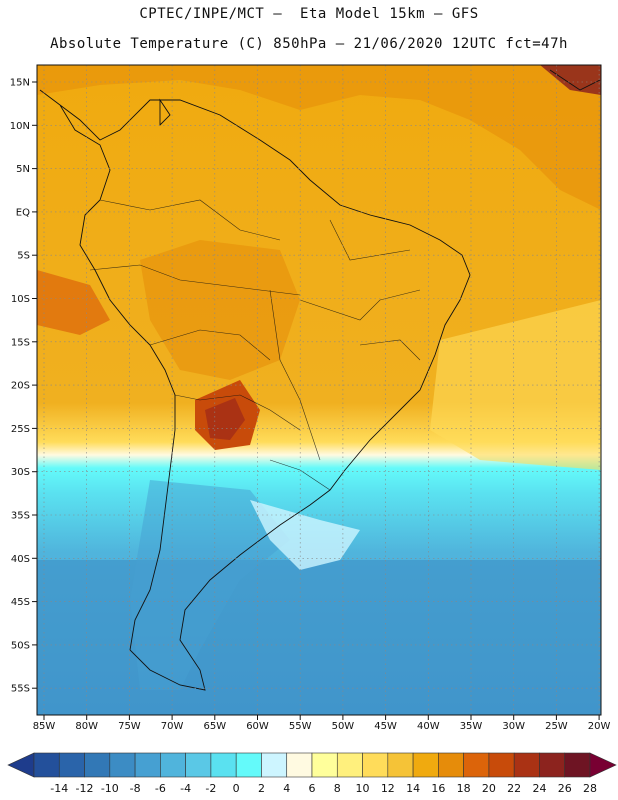 This screenshot has width=618, height=800. Describe the element at coordinates (23, 256) in the screenshot. I see `lat-label: 5S` at that location.